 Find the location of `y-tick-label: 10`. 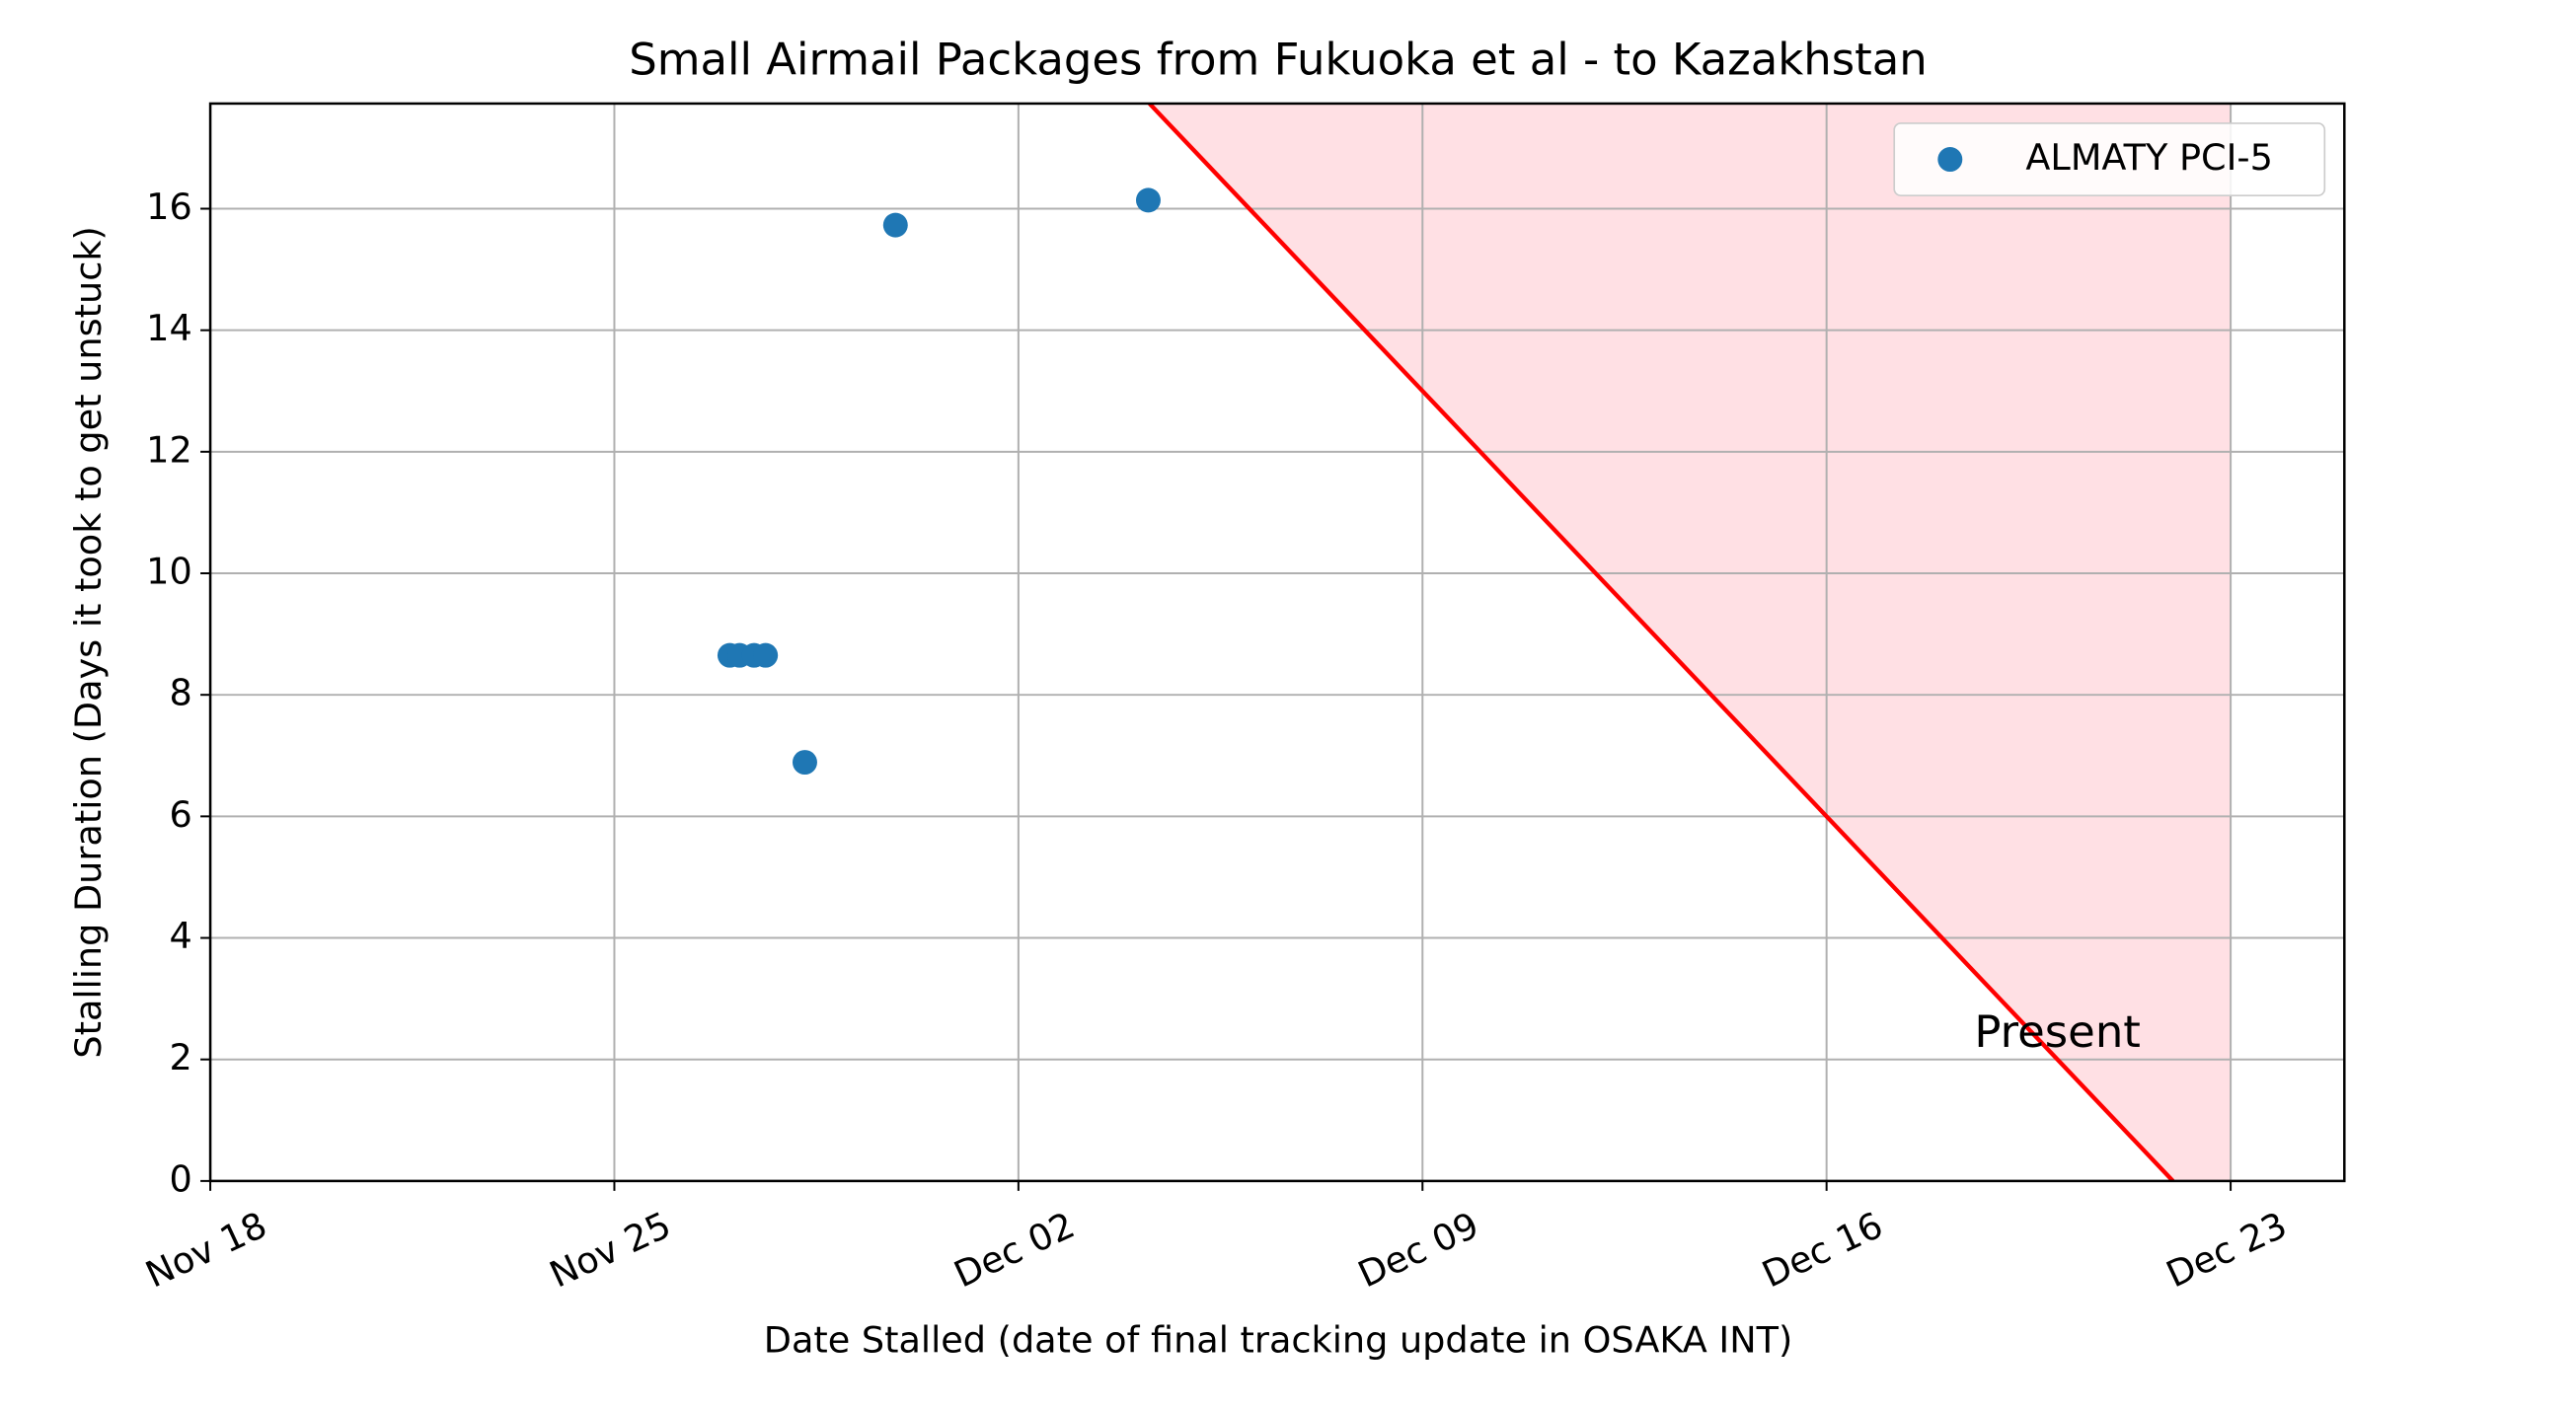

y-tick-label: 10 is located at coordinates (169, 572).